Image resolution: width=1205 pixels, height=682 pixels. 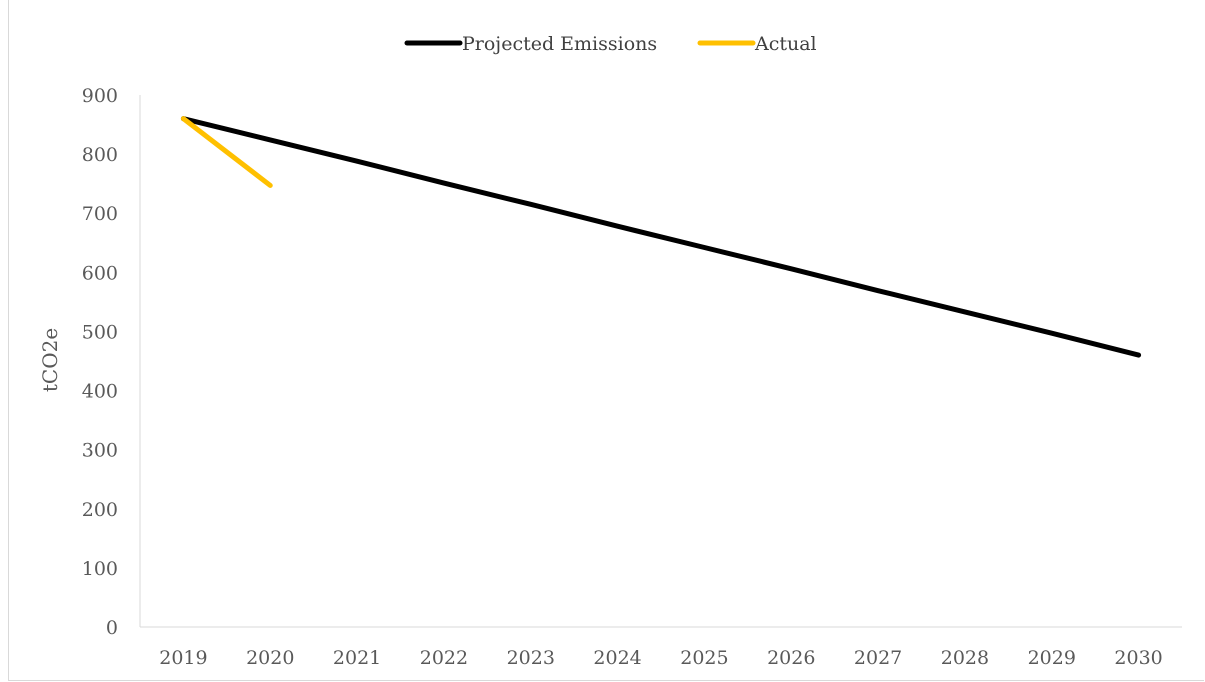 What do you see at coordinates (100, 392) in the screenshot?
I see `y-tick-label: 400` at bounding box center [100, 392].